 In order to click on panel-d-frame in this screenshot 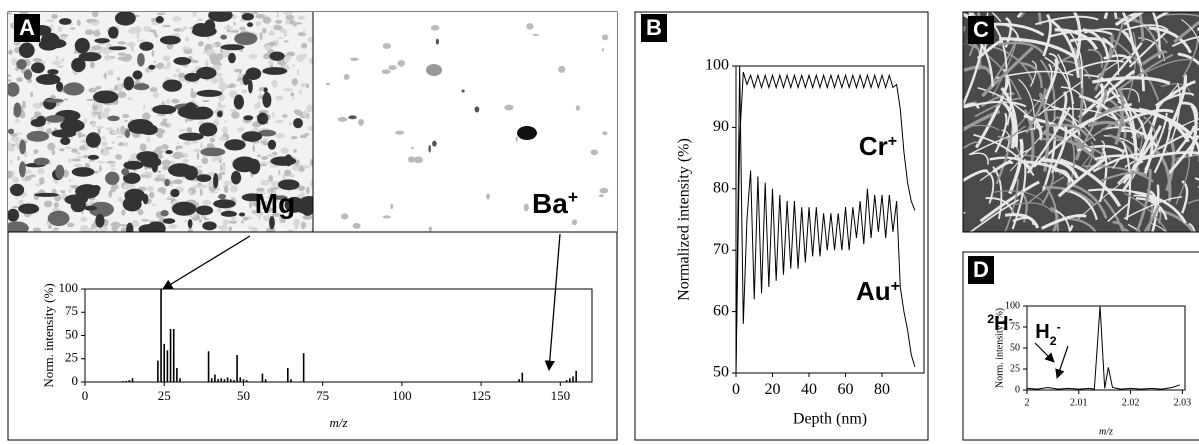, I will do `click(1080, 346)`.